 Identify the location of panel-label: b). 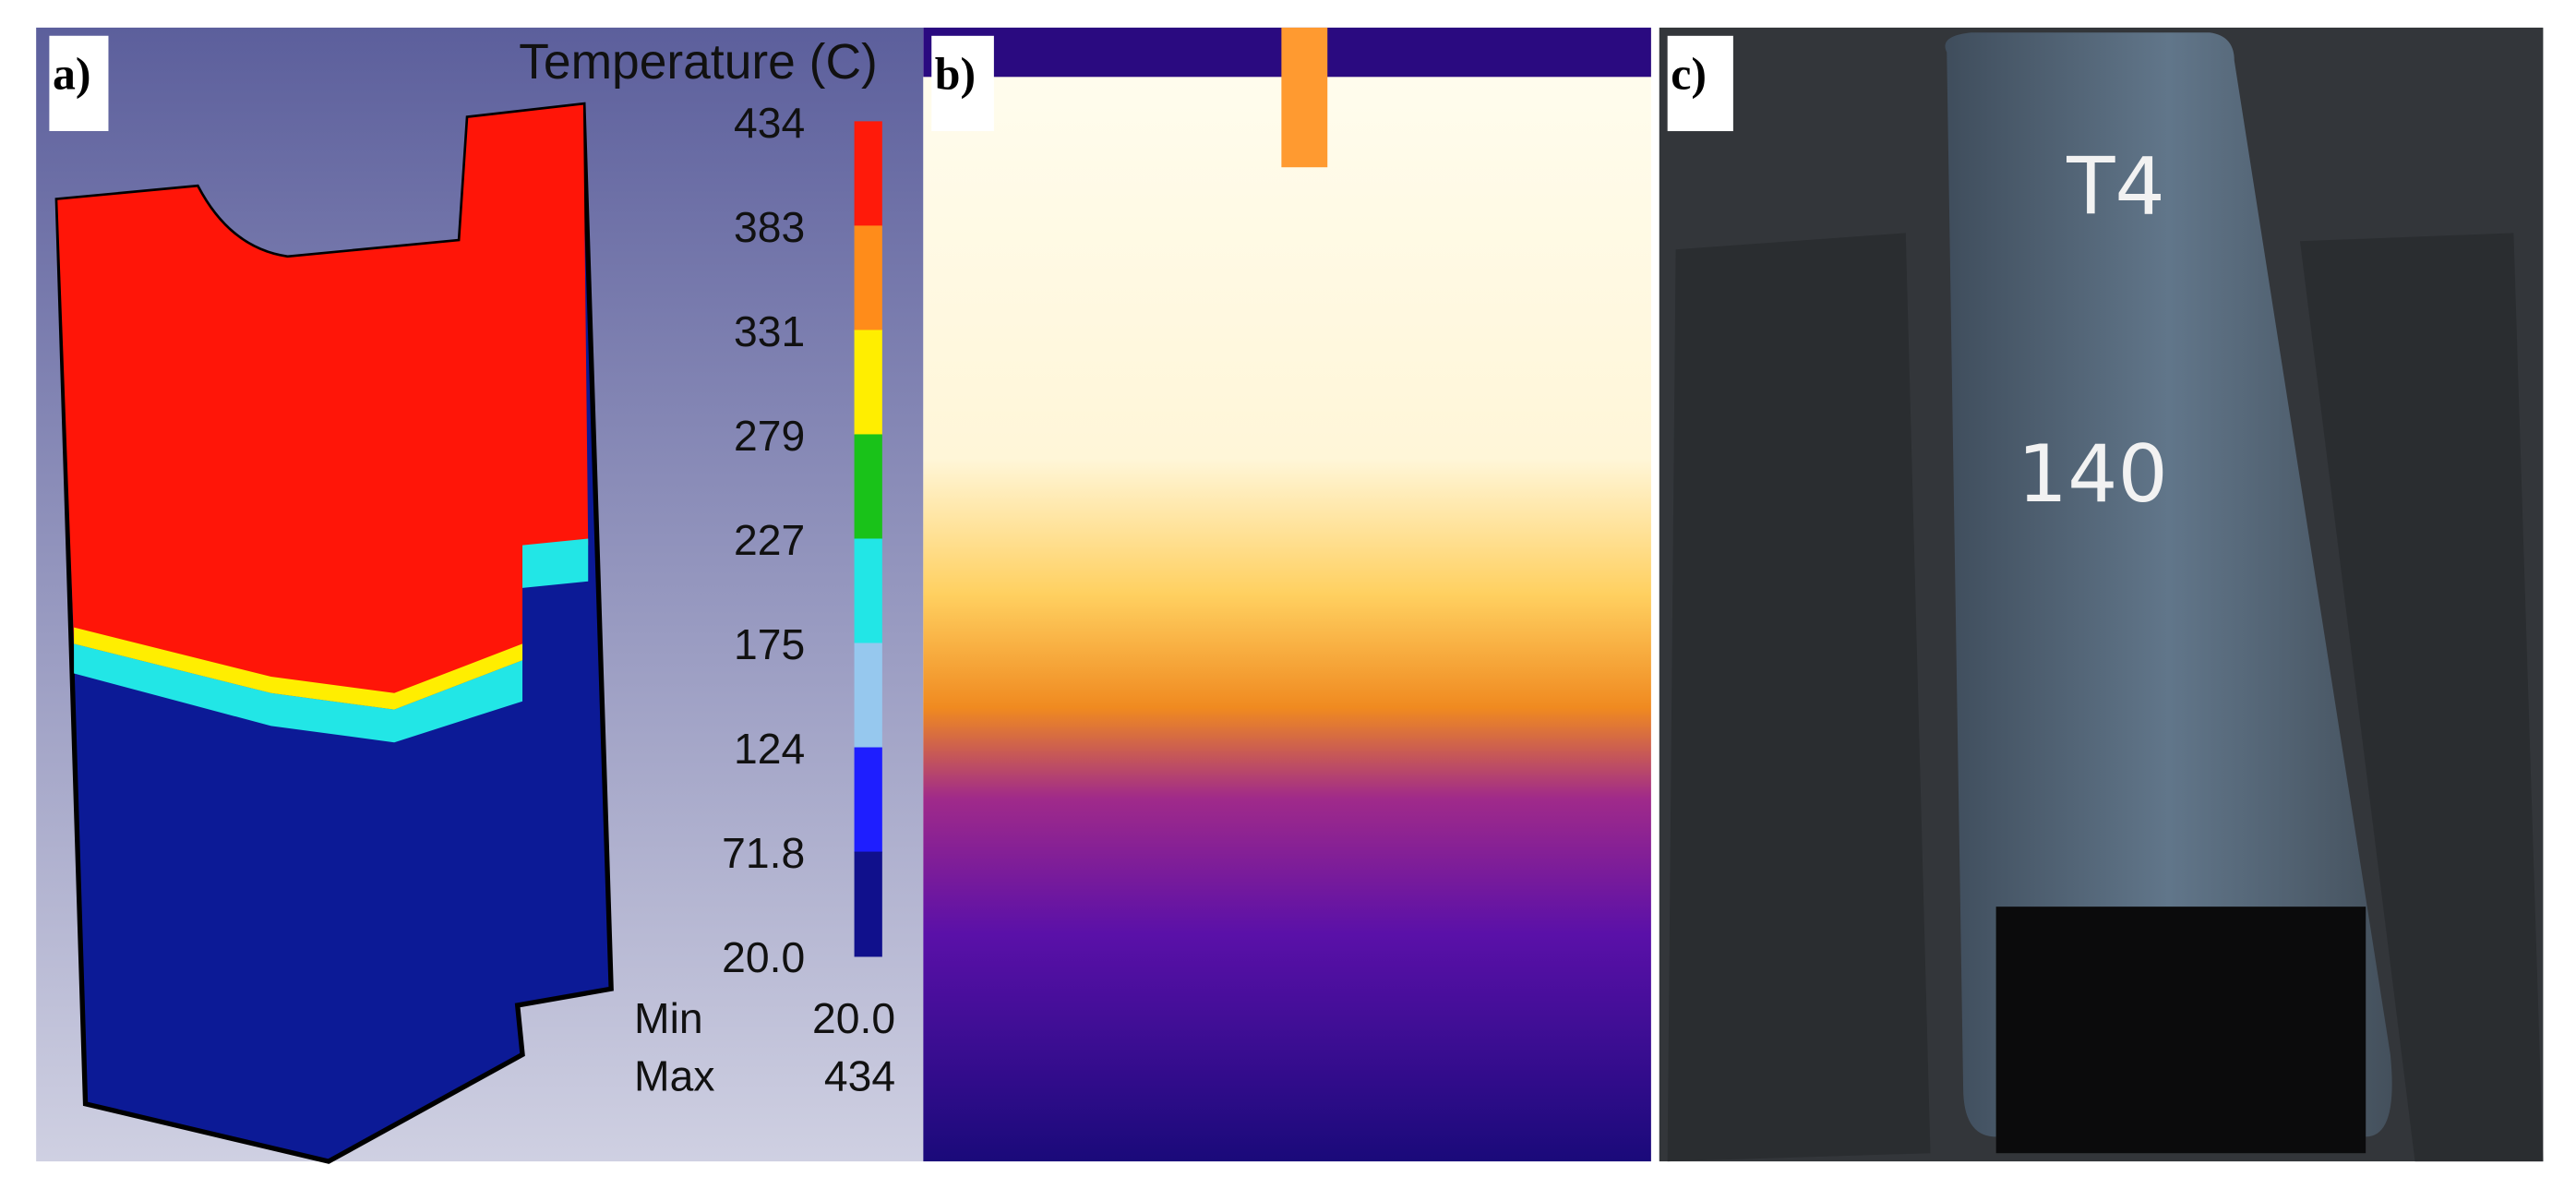
(956, 74).